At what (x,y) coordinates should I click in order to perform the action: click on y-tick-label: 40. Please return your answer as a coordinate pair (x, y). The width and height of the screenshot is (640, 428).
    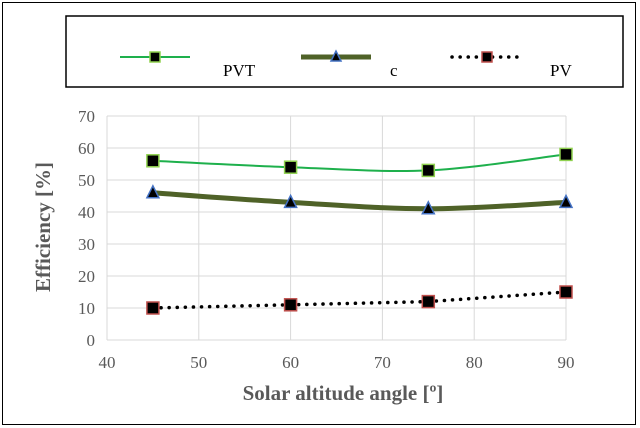
    Looking at the image, I should click on (86, 212).